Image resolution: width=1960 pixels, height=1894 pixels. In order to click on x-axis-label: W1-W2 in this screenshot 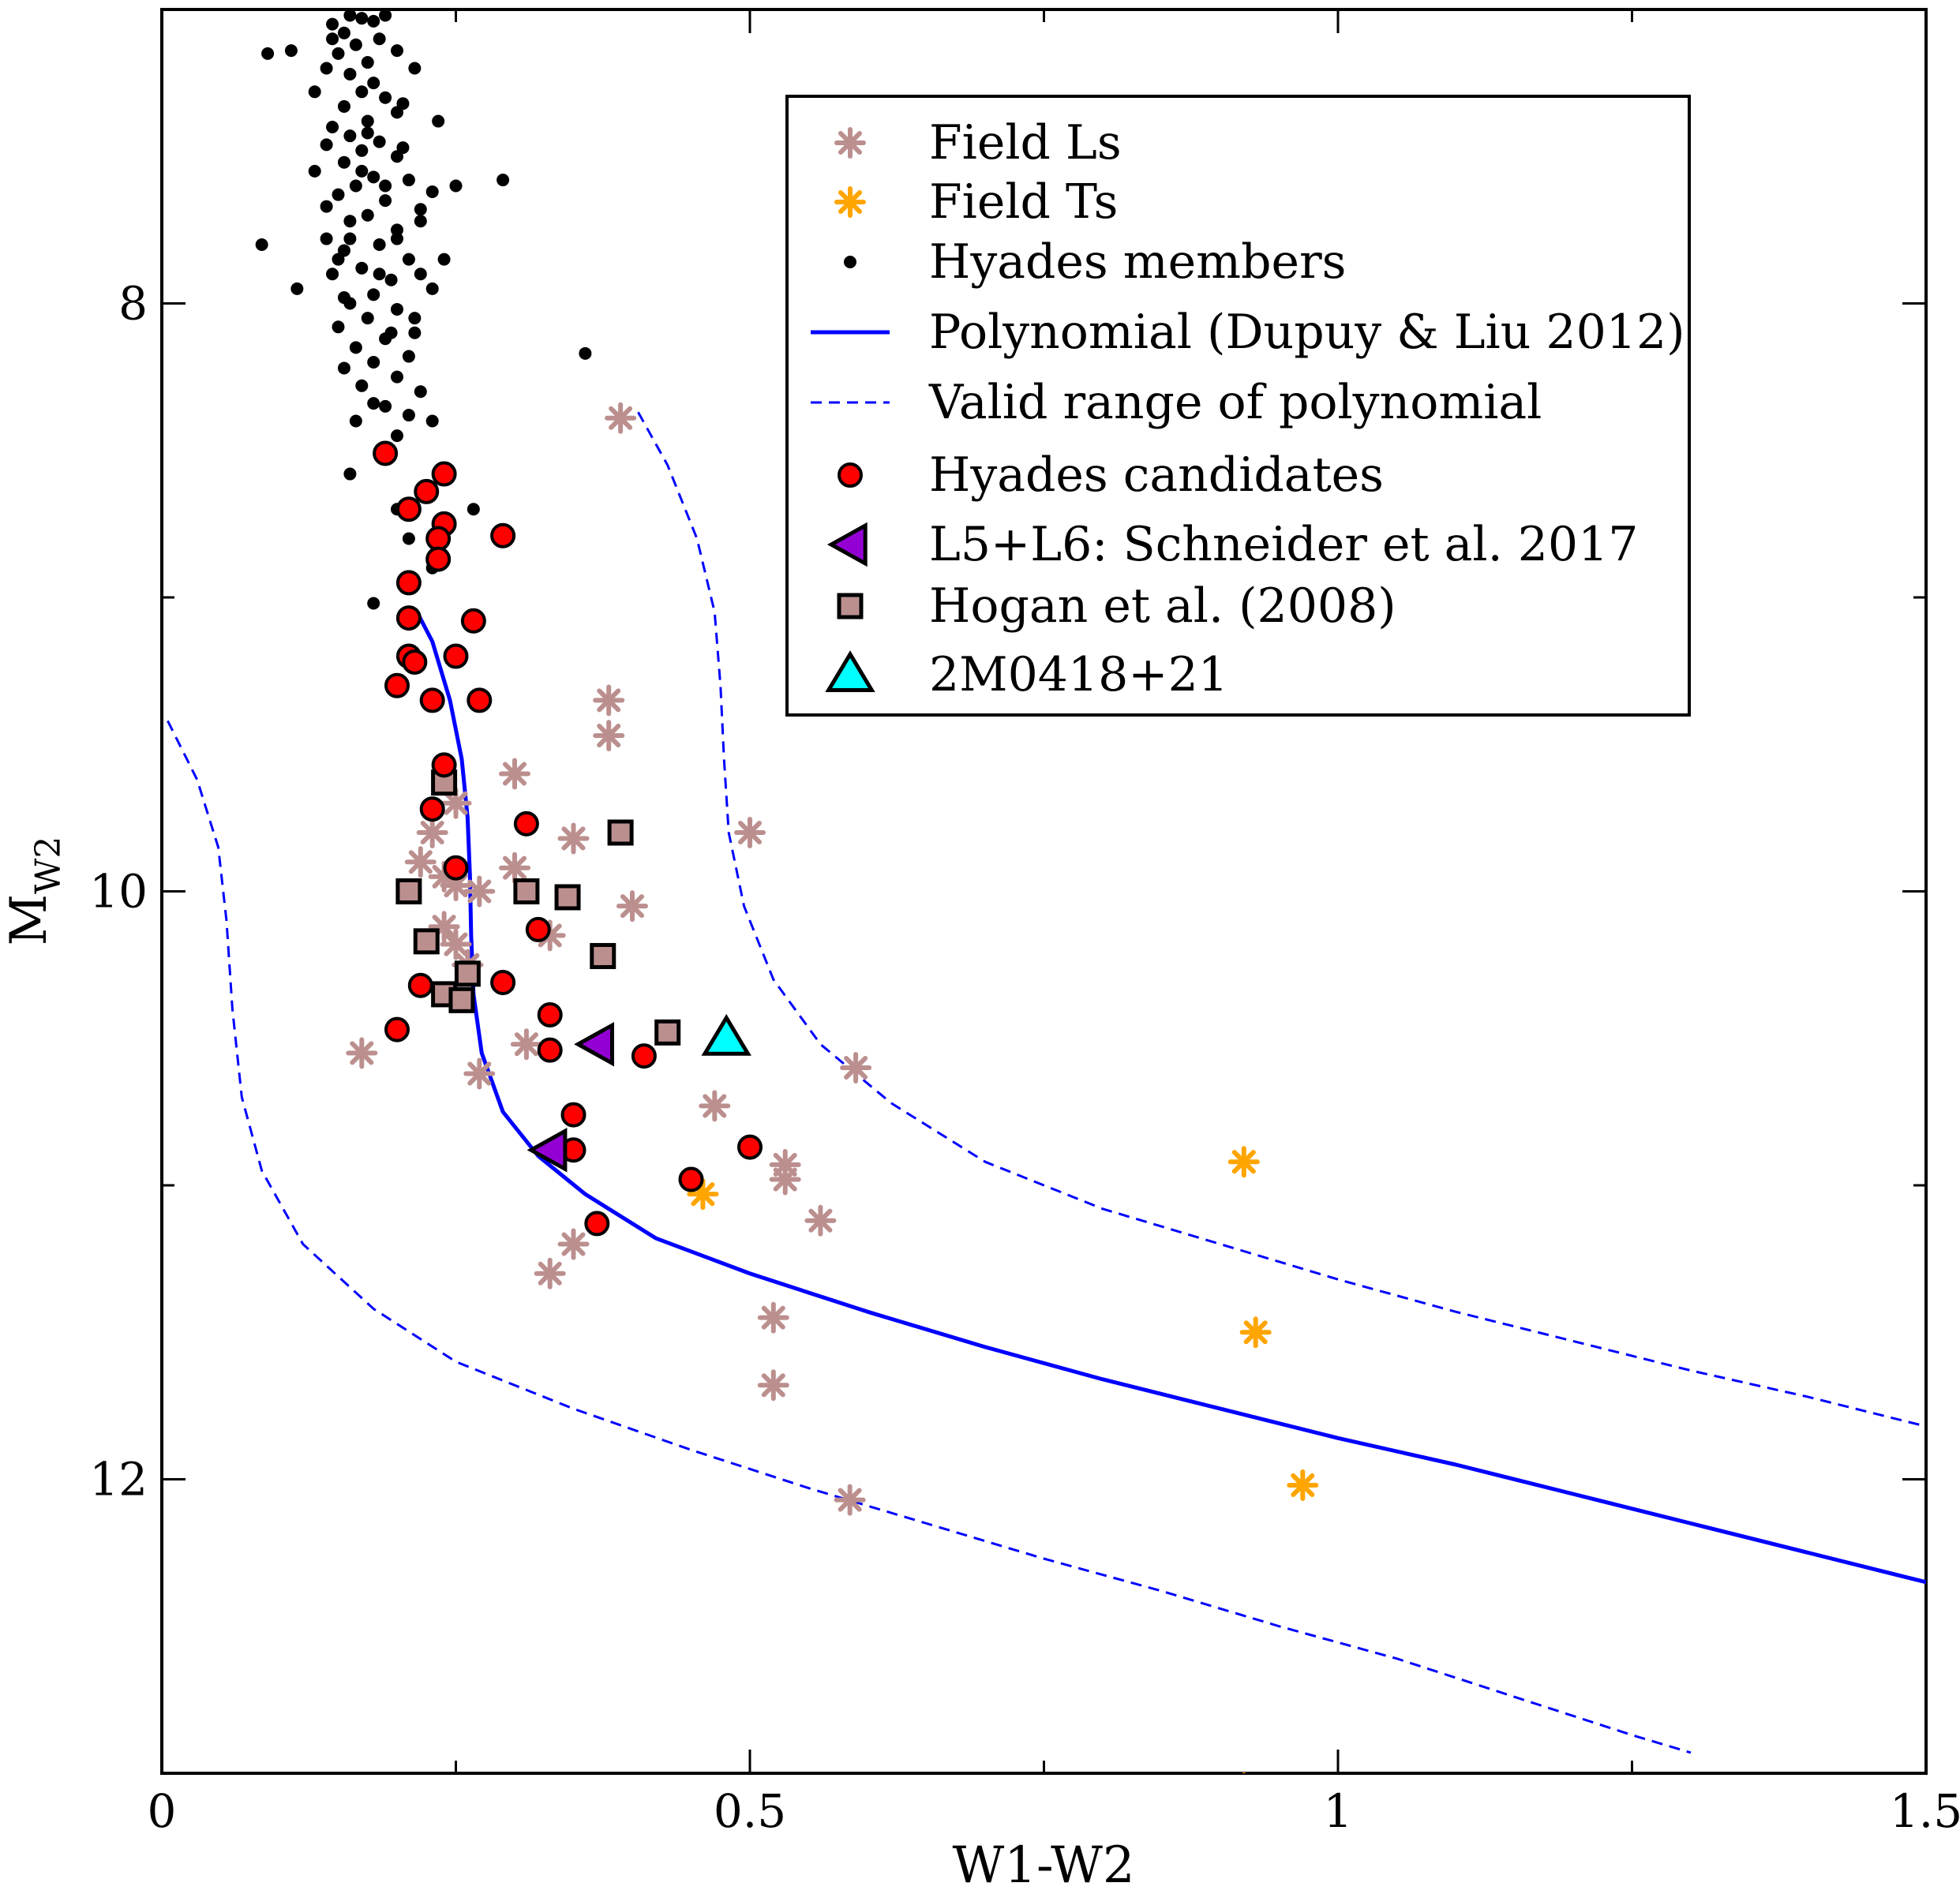, I will do `click(1043, 1865)`.